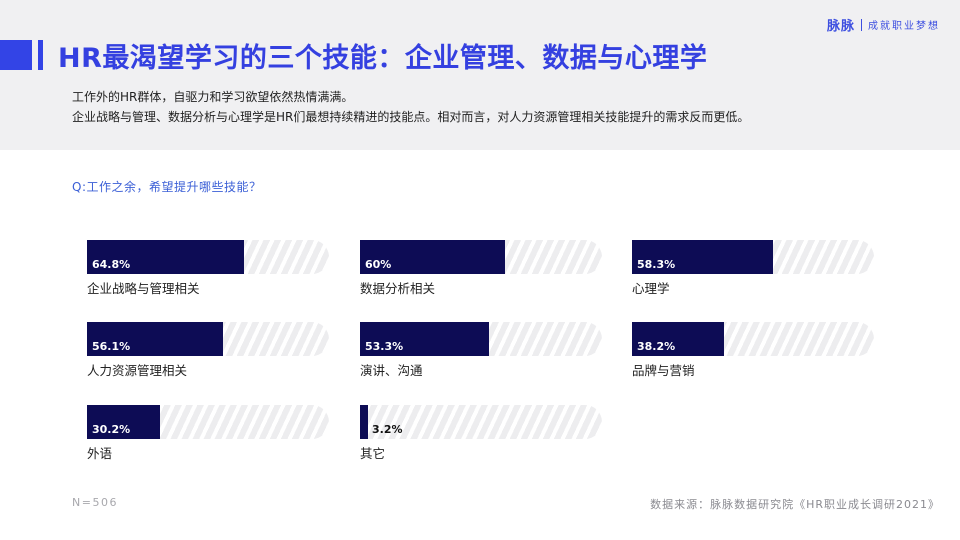 Image resolution: width=960 pixels, height=540 pixels. I want to click on bar-category-label: 人力资源管理相关, so click(137, 370).